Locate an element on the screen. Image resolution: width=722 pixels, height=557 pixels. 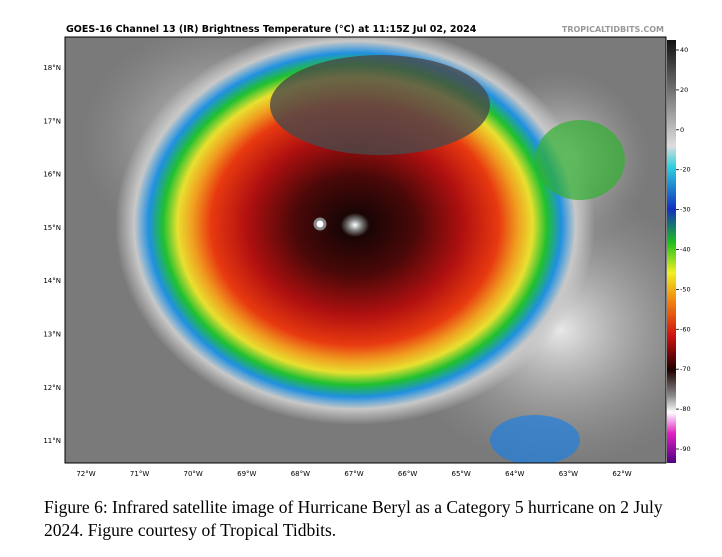
longitude-label: 67°W is located at coordinates (353, 474).